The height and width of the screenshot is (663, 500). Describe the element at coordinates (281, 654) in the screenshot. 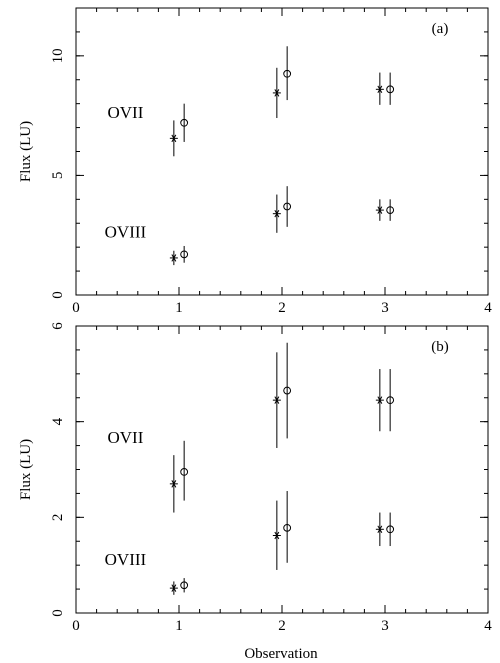

I see `x-axis-label: Observation` at that location.